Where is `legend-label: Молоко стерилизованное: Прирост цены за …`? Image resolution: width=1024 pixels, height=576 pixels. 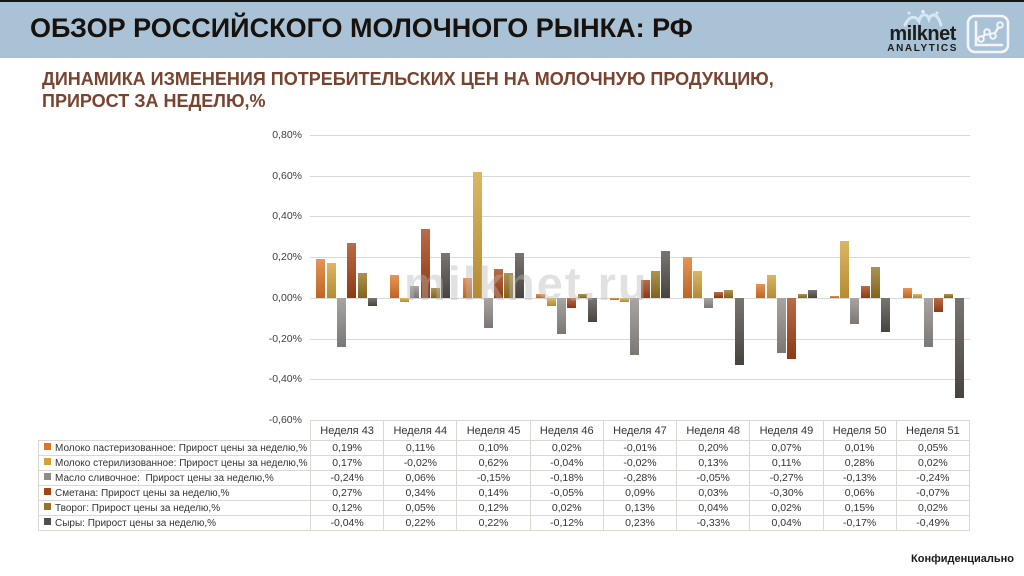 legend-label: Молоко стерилизованное: Прирост цены за … is located at coordinates (181, 463).